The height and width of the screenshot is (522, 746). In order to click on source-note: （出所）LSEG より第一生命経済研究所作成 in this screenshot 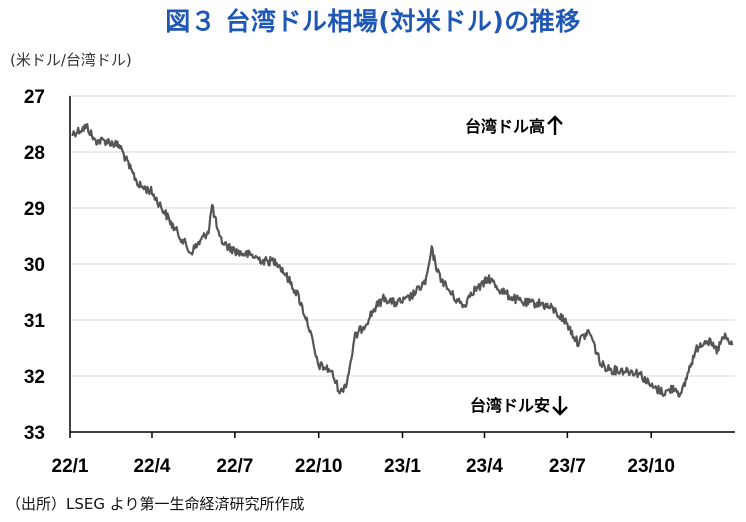, I will do `click(155, 504)`.